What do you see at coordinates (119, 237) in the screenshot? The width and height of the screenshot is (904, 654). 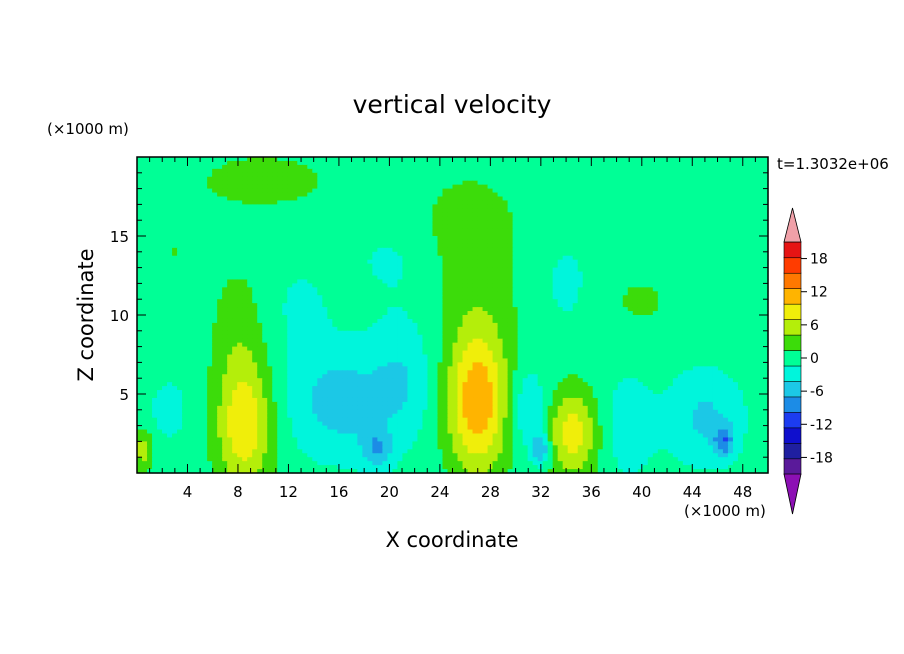 I see `y-tick-label: 15` at bounding box center [119, 237].